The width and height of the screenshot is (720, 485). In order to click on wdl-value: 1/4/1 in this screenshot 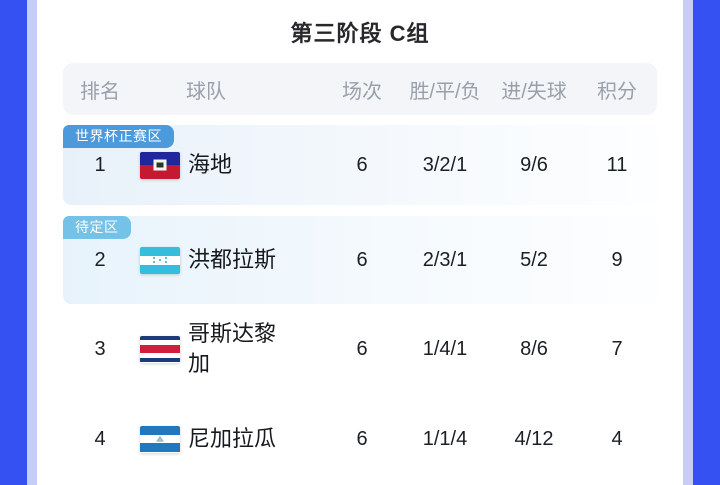, I will do `click(445, 348)`.